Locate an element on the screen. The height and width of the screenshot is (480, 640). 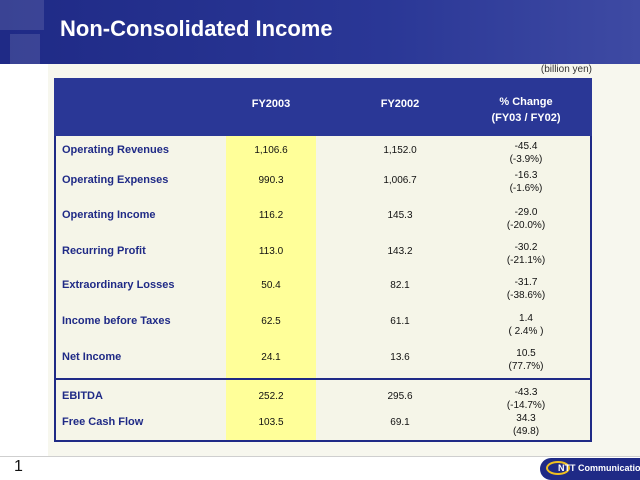
cell-fy2003: 990.3 is located at coordinates (271, 180).